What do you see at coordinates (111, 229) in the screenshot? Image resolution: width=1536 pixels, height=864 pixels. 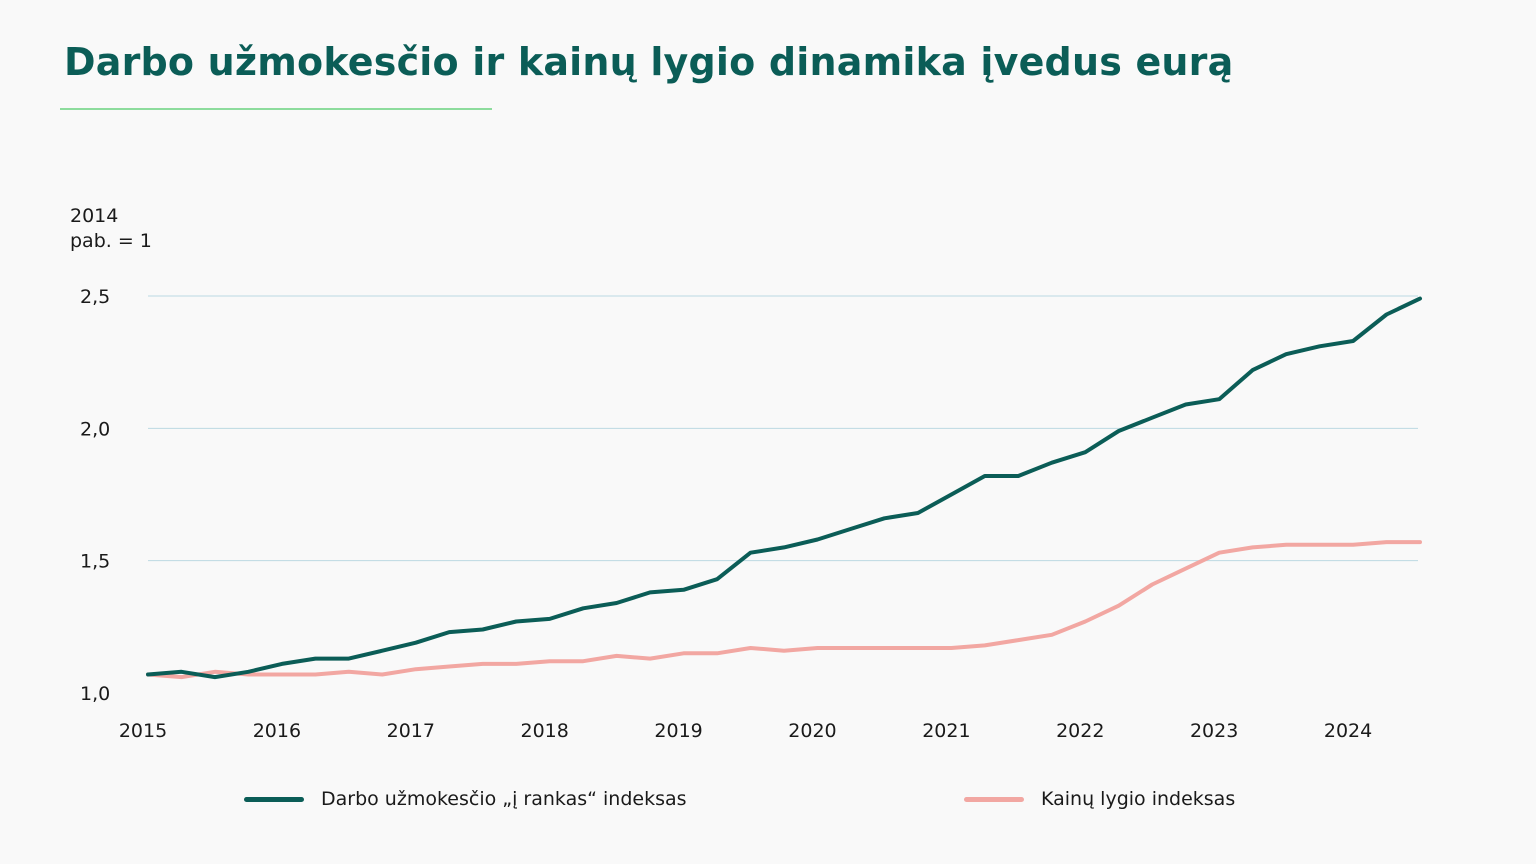 I see `y-axis-unit-label: 2014 pab. = 1` at bounding box center [111, 229].